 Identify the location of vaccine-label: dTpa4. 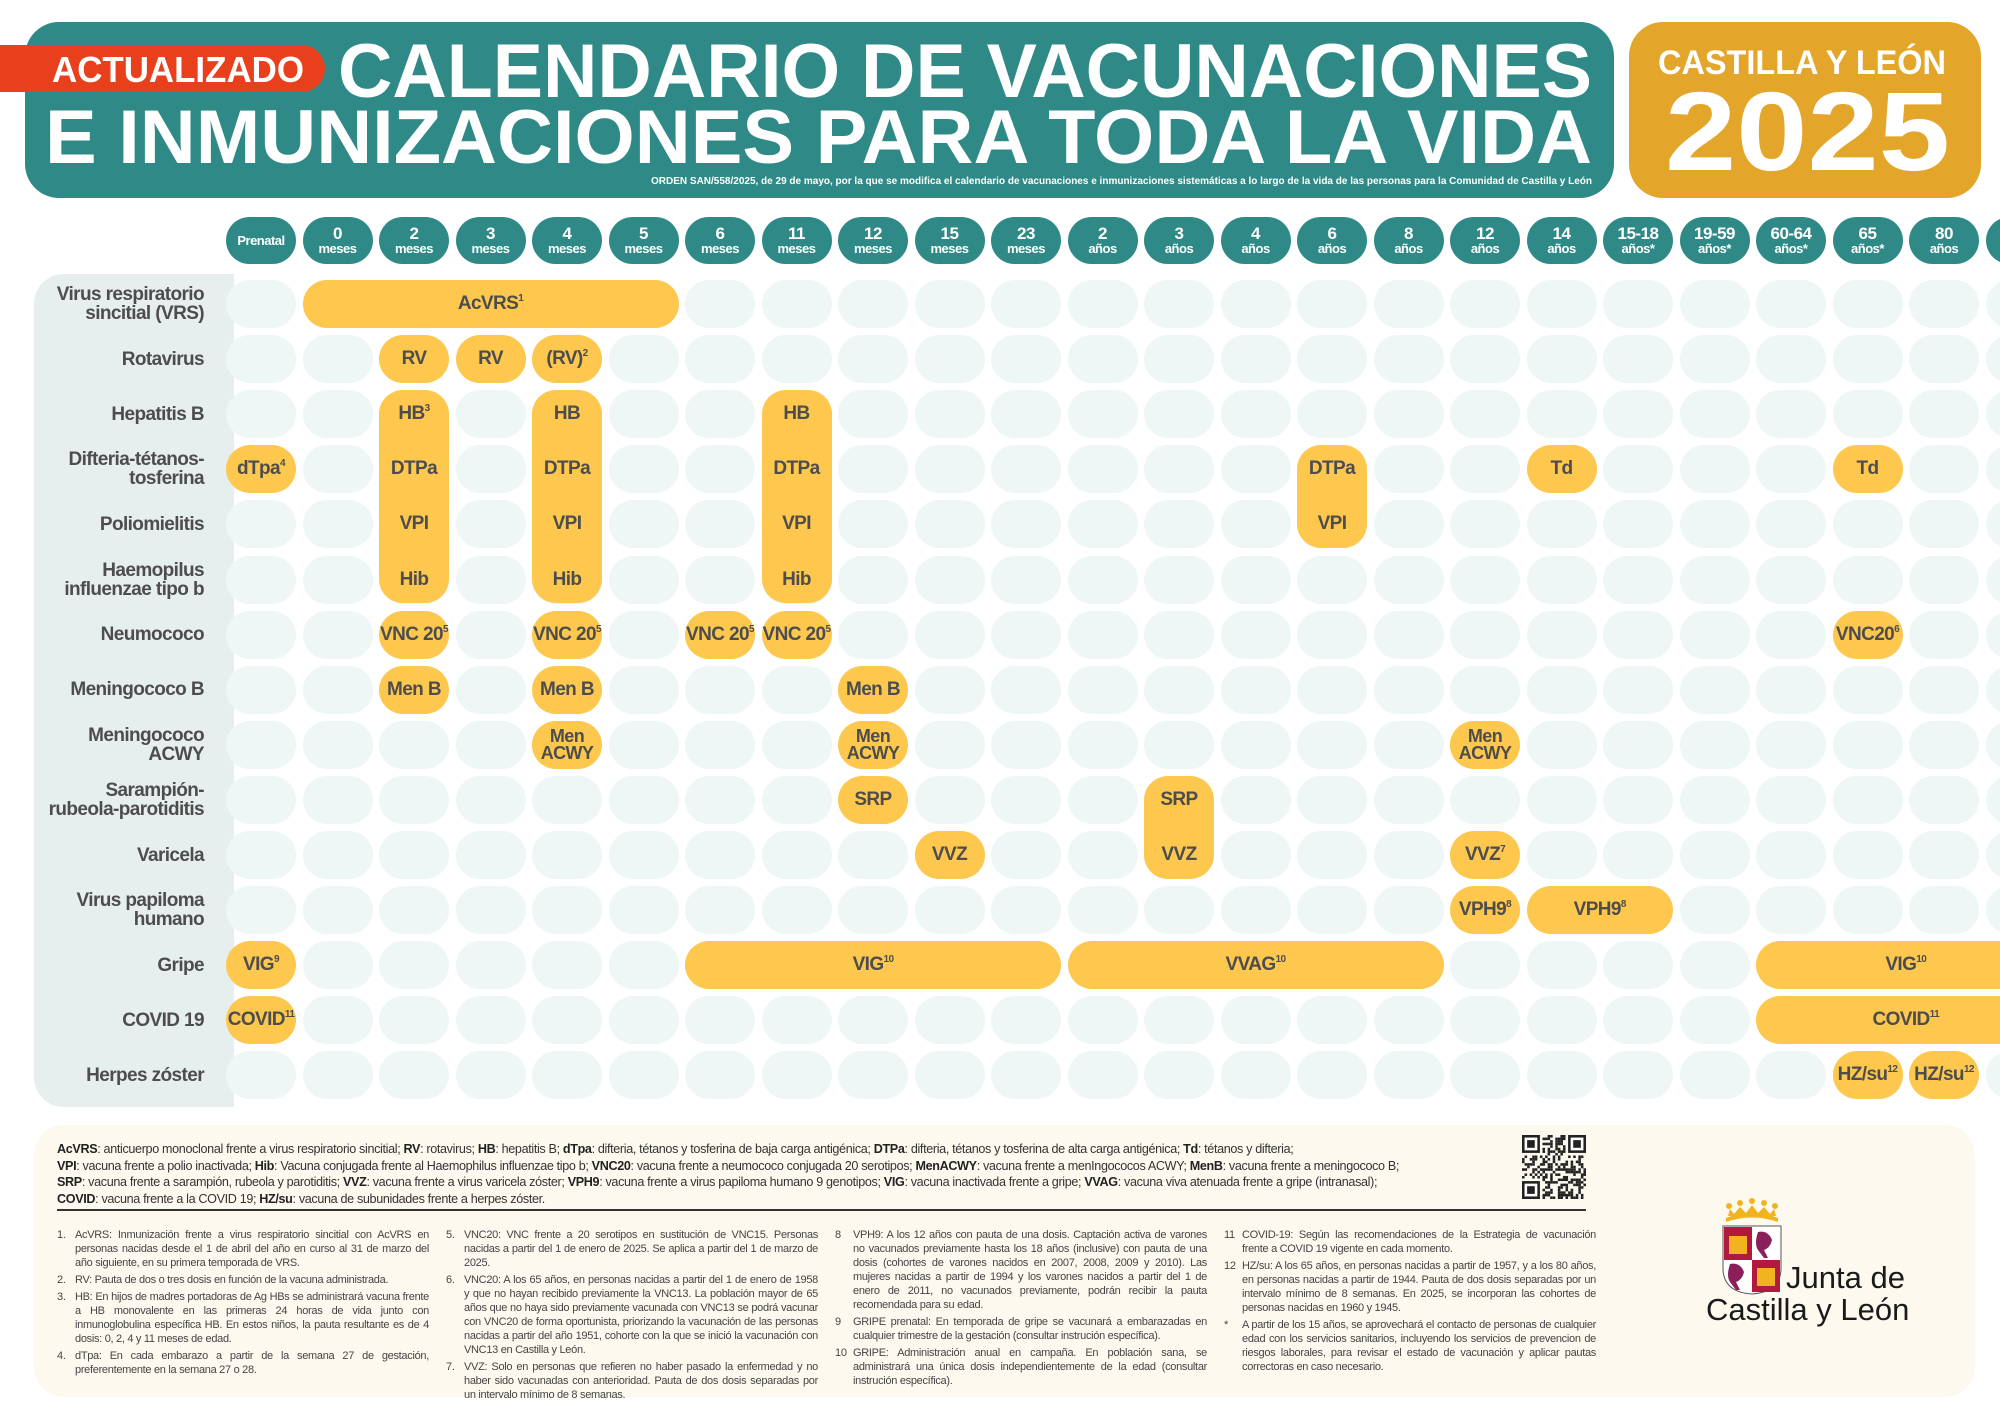
(261, 469).